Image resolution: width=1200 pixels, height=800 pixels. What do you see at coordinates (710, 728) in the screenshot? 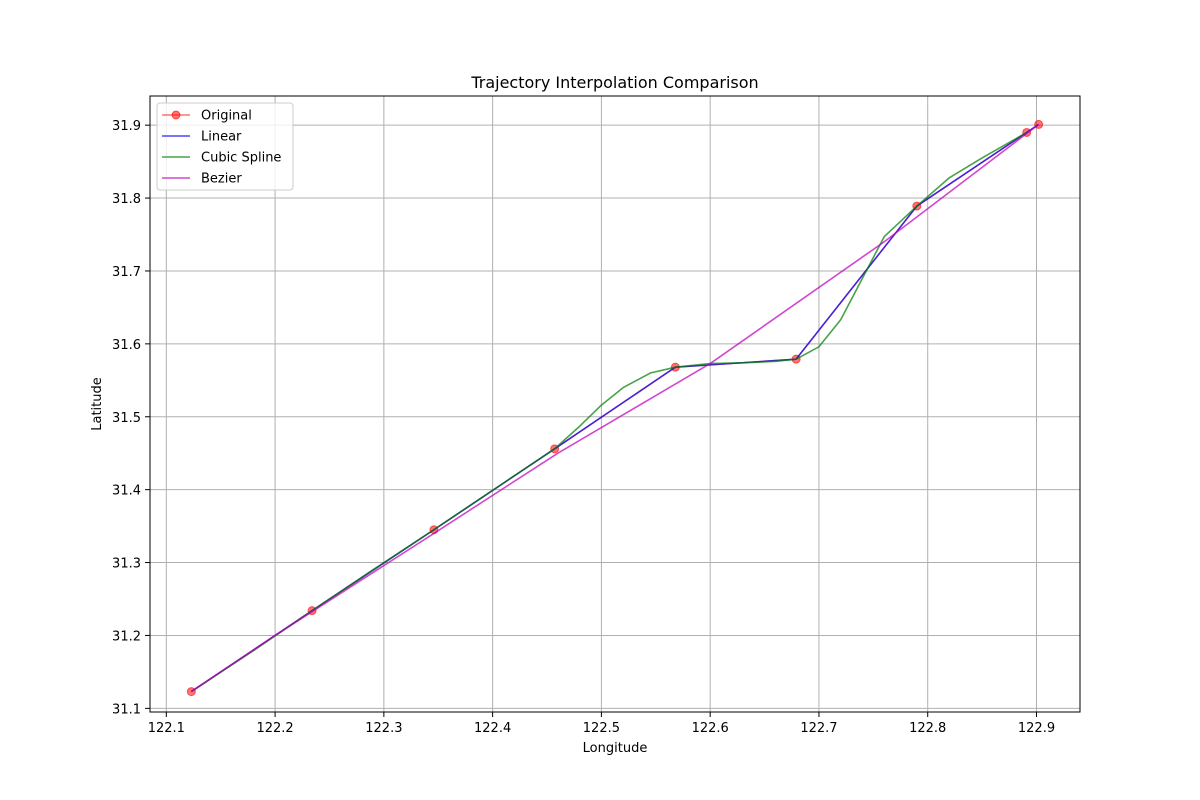
I see `x-tick-label: 122.6` at bounding box center [710, 728].